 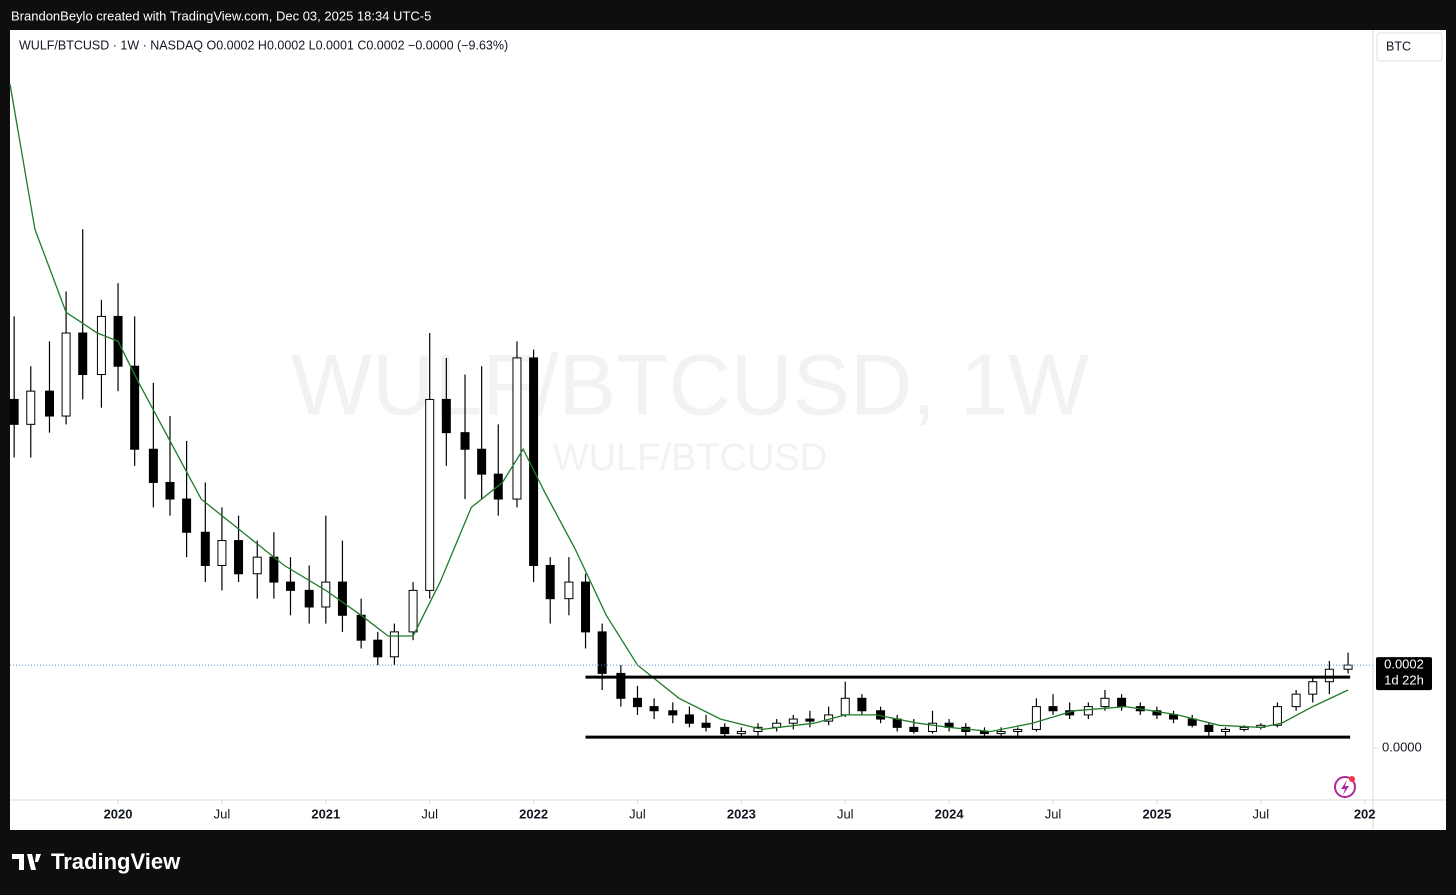 What do you see at coordinates (1156, 813) in the screenshot?
I see `x-tick-label: 2025` at bounding box center [1156, 813].